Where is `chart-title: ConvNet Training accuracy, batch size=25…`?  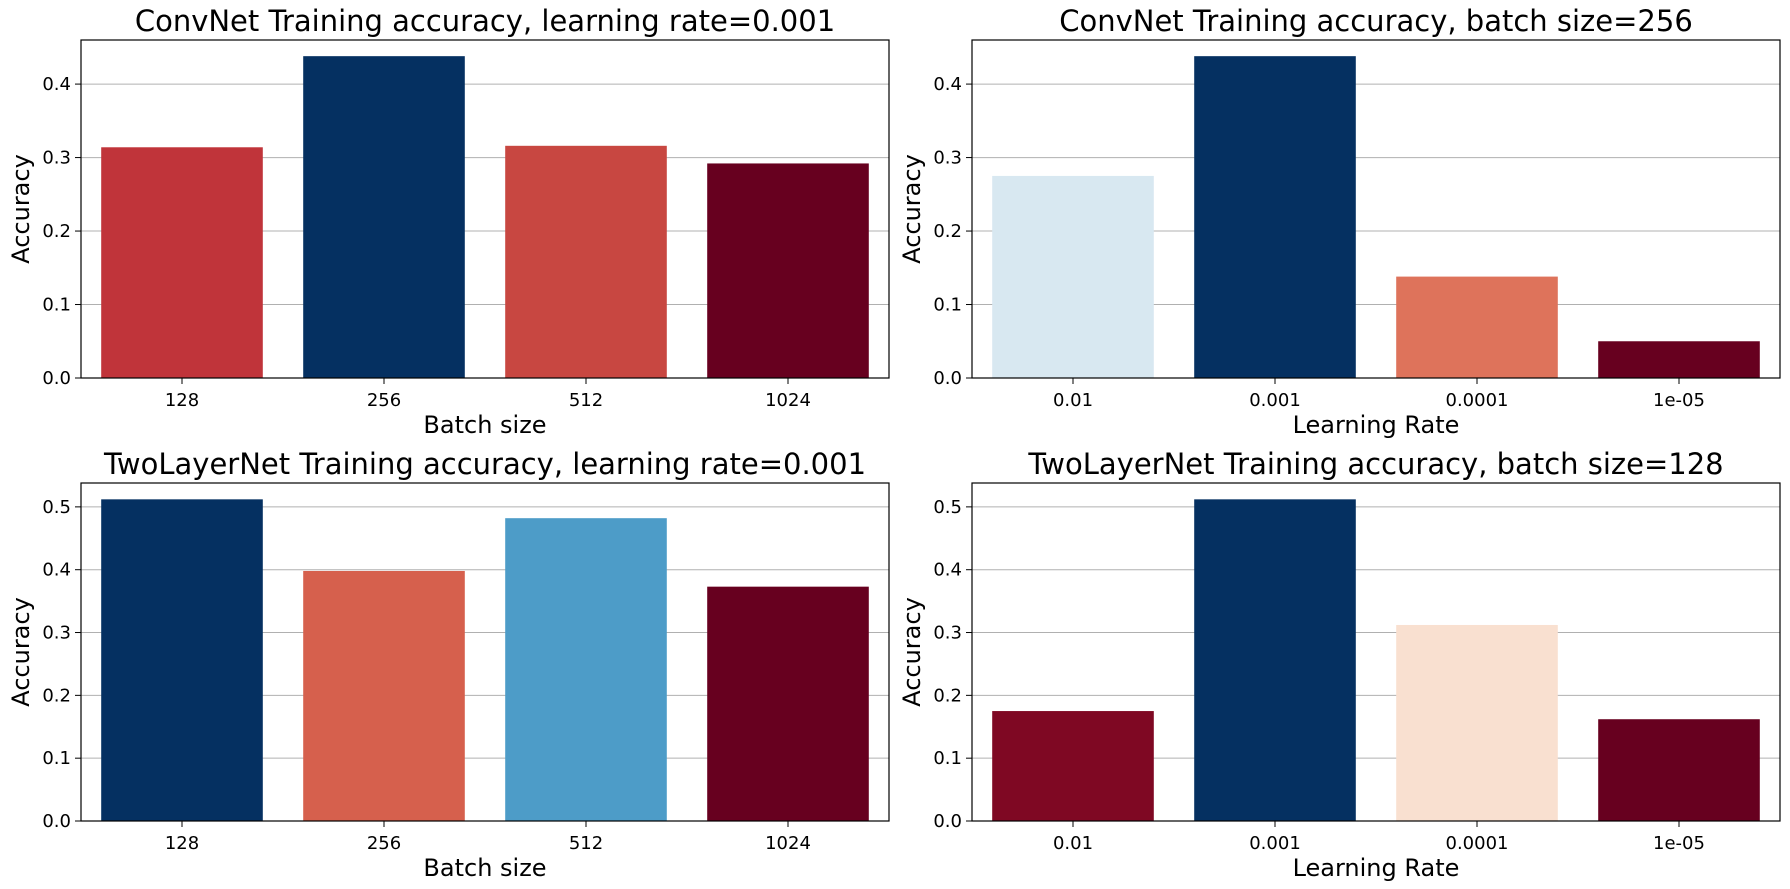
chart-title: ConvNet Training accuracy, batch size=25… is located at coordinates (1376, 21).